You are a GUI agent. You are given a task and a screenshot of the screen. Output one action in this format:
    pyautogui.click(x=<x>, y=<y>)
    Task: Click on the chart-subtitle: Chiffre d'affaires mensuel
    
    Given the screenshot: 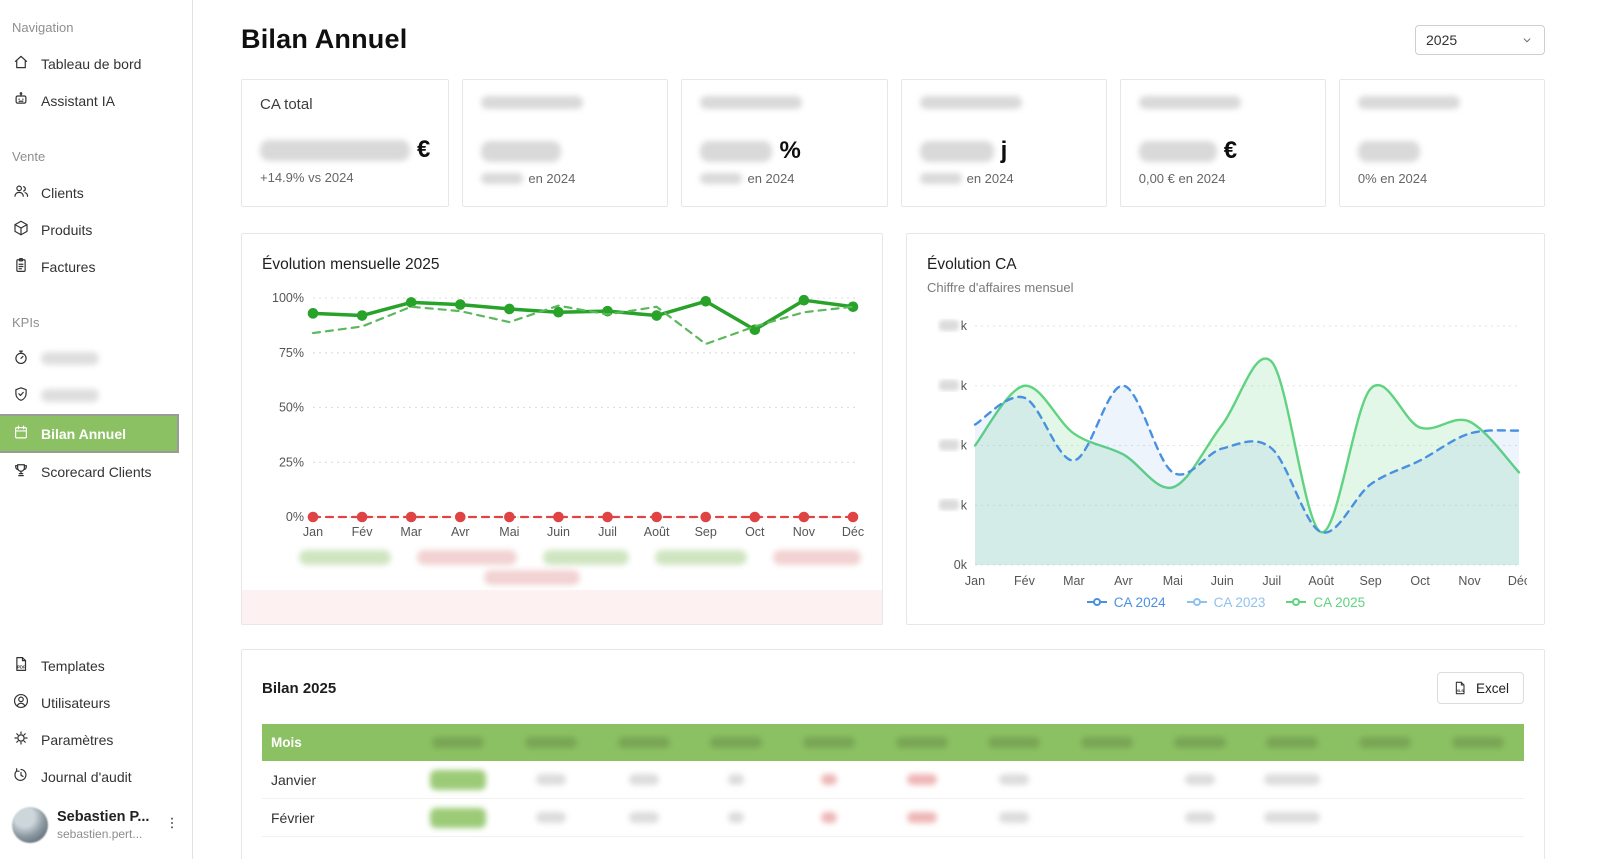 What is the action you would take?
    pyautogui.click(x=1000, y=287)
    